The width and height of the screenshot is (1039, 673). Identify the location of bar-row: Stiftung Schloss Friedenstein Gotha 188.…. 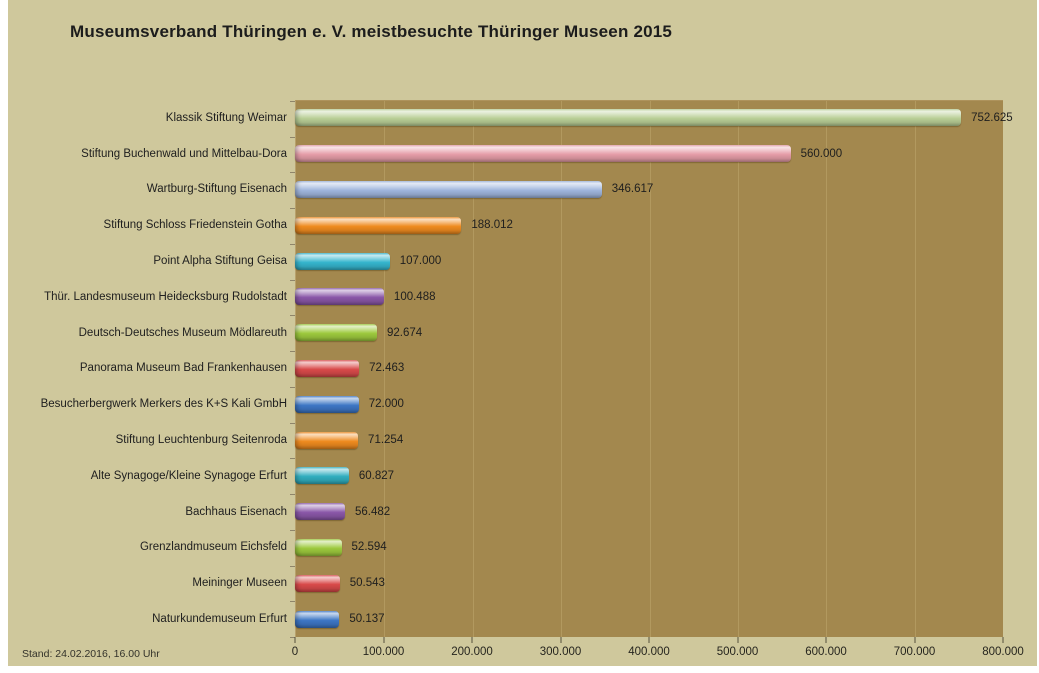
(505, 225).